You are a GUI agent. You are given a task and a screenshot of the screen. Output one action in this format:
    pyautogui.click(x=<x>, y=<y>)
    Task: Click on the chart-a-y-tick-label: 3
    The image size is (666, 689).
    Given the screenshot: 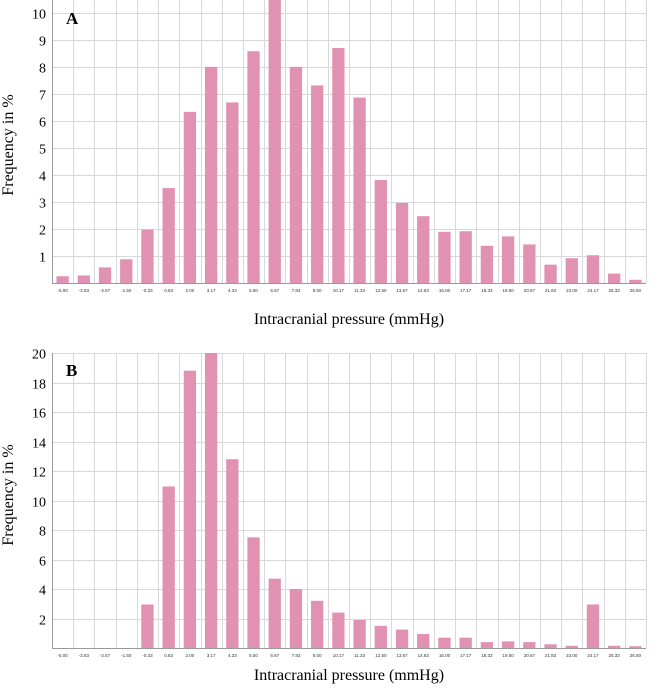 What is the action you would take?
    pyautogui.click(x=42, y=204)
    